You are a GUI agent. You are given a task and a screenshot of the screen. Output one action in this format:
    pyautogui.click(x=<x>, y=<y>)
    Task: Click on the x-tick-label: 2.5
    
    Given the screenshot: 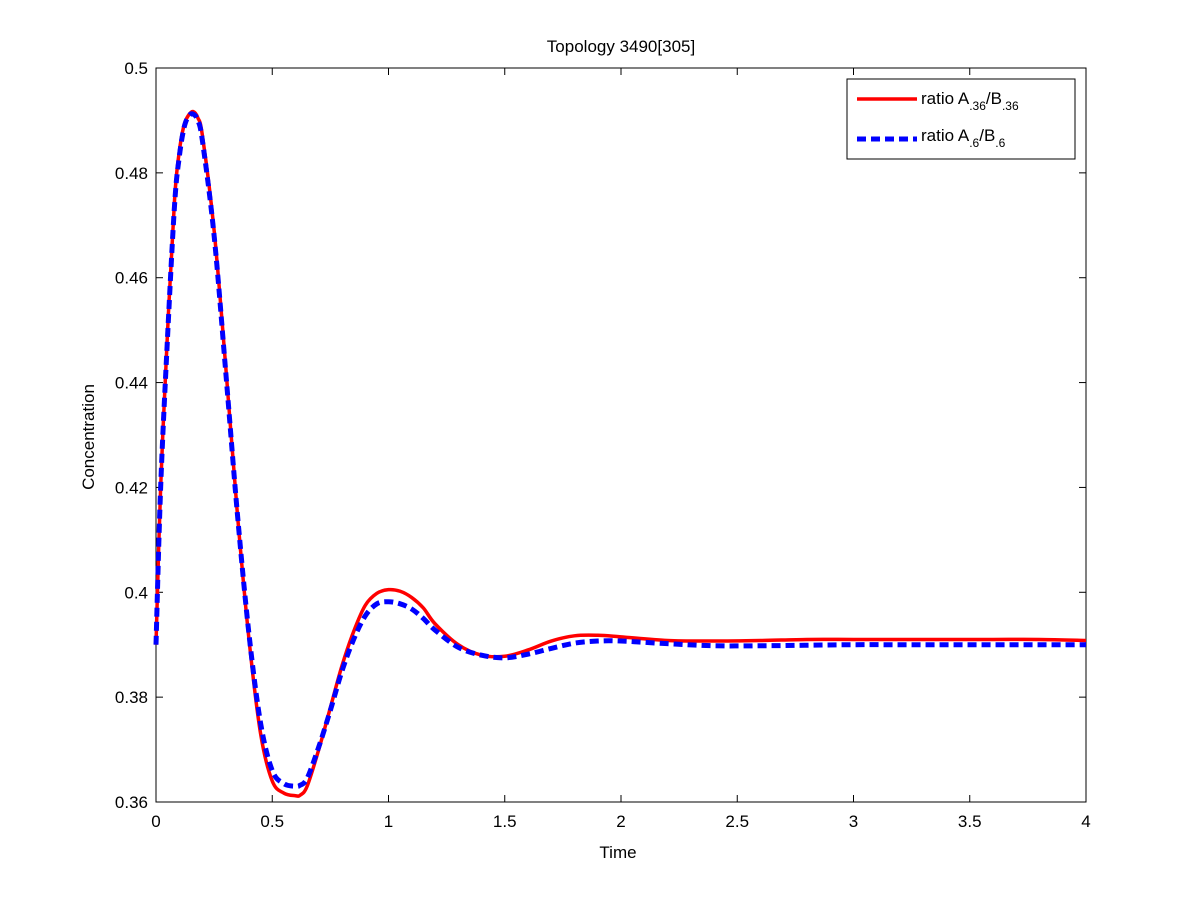 What is the action you would take?
    pyautogui.click(x=737, y=821)
    